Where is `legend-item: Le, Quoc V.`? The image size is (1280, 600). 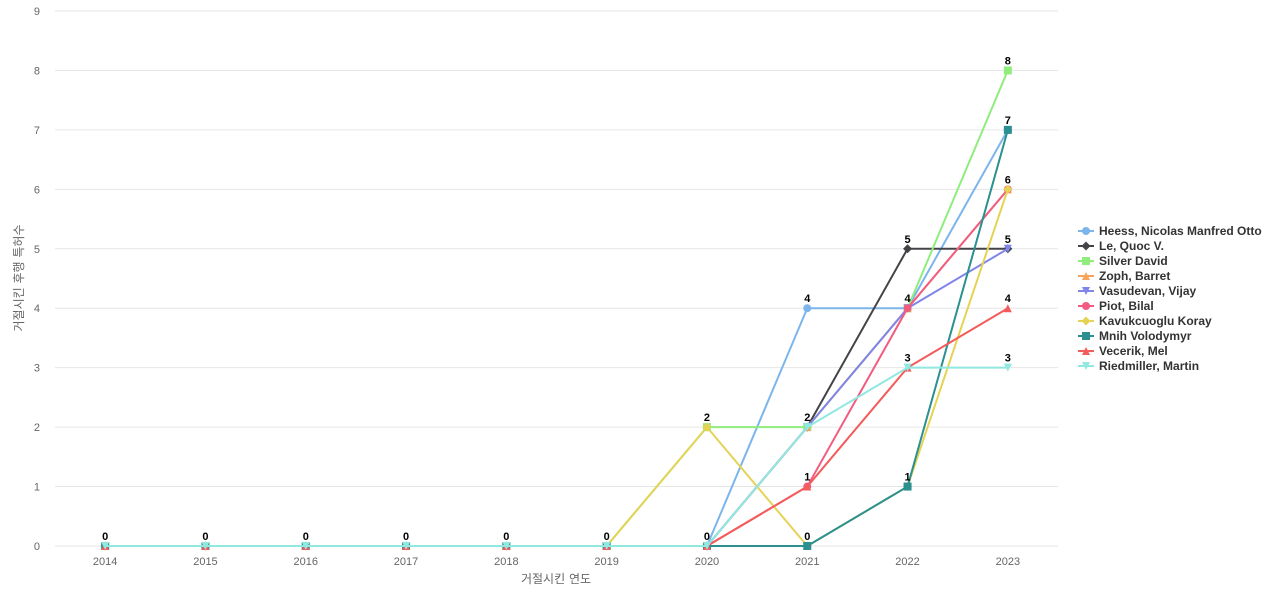
legend-item: Le, Quoc V. is located at coordinates (1121, 246).